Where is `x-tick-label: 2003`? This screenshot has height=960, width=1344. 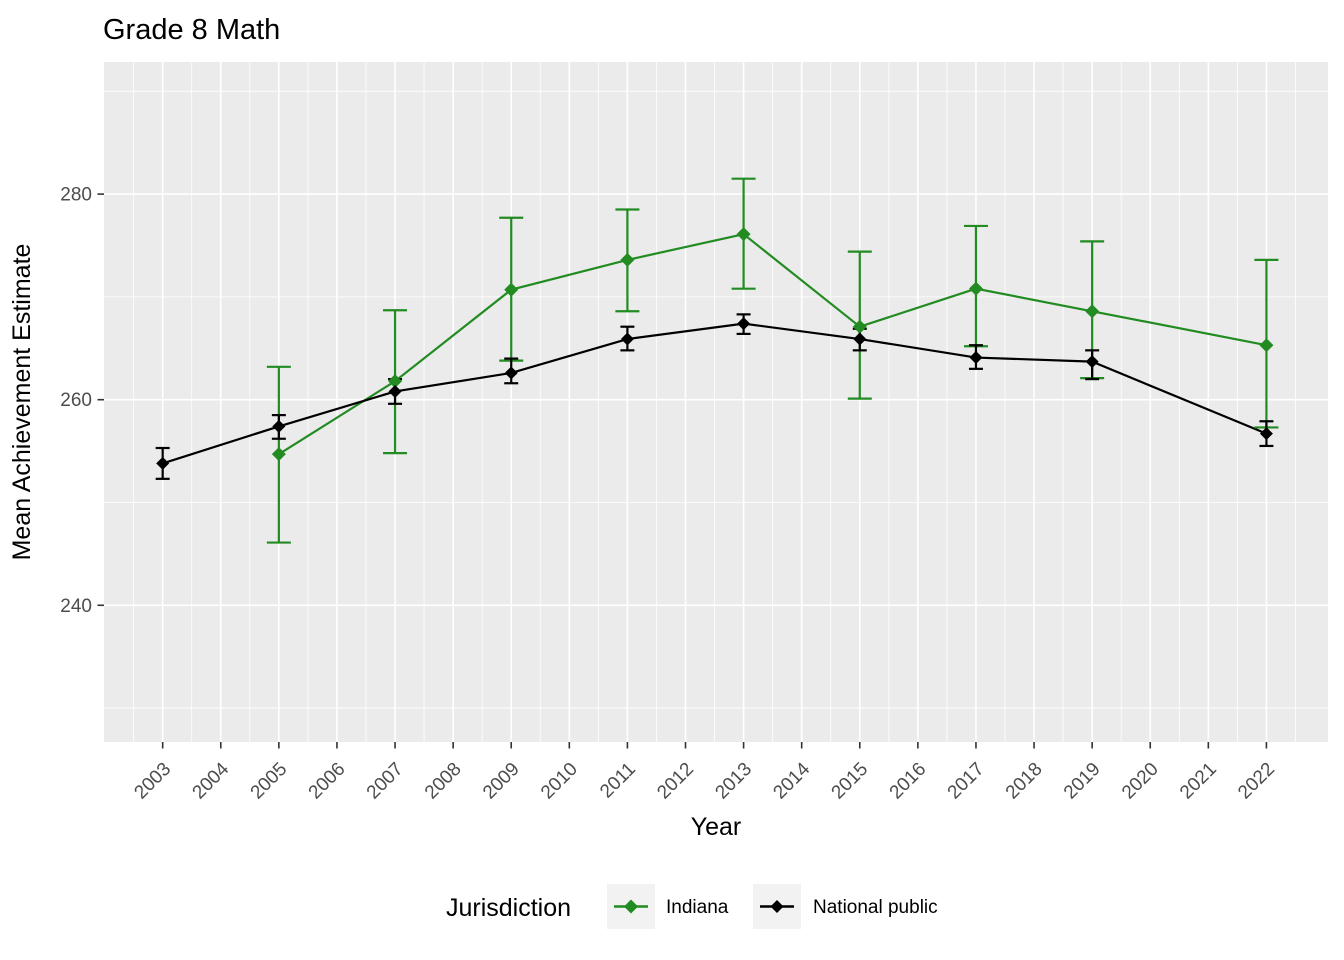
x-tick-label: 2003 is located at coordinates (152, 781).